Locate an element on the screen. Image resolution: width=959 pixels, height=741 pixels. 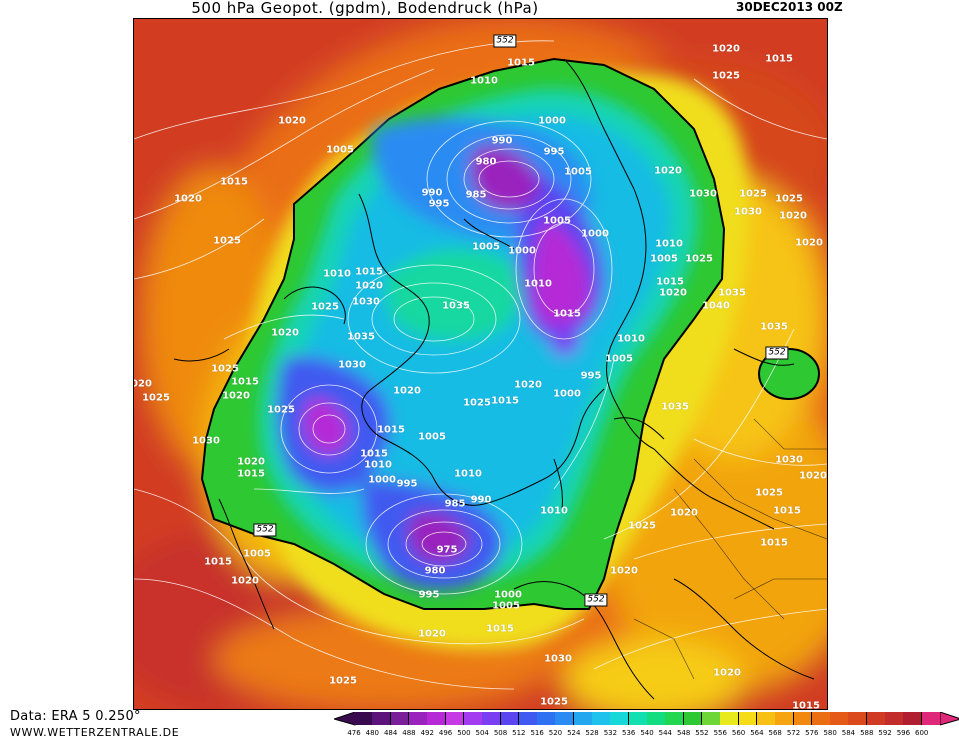
legend-label: 576 is located at coordinates (812, 733).